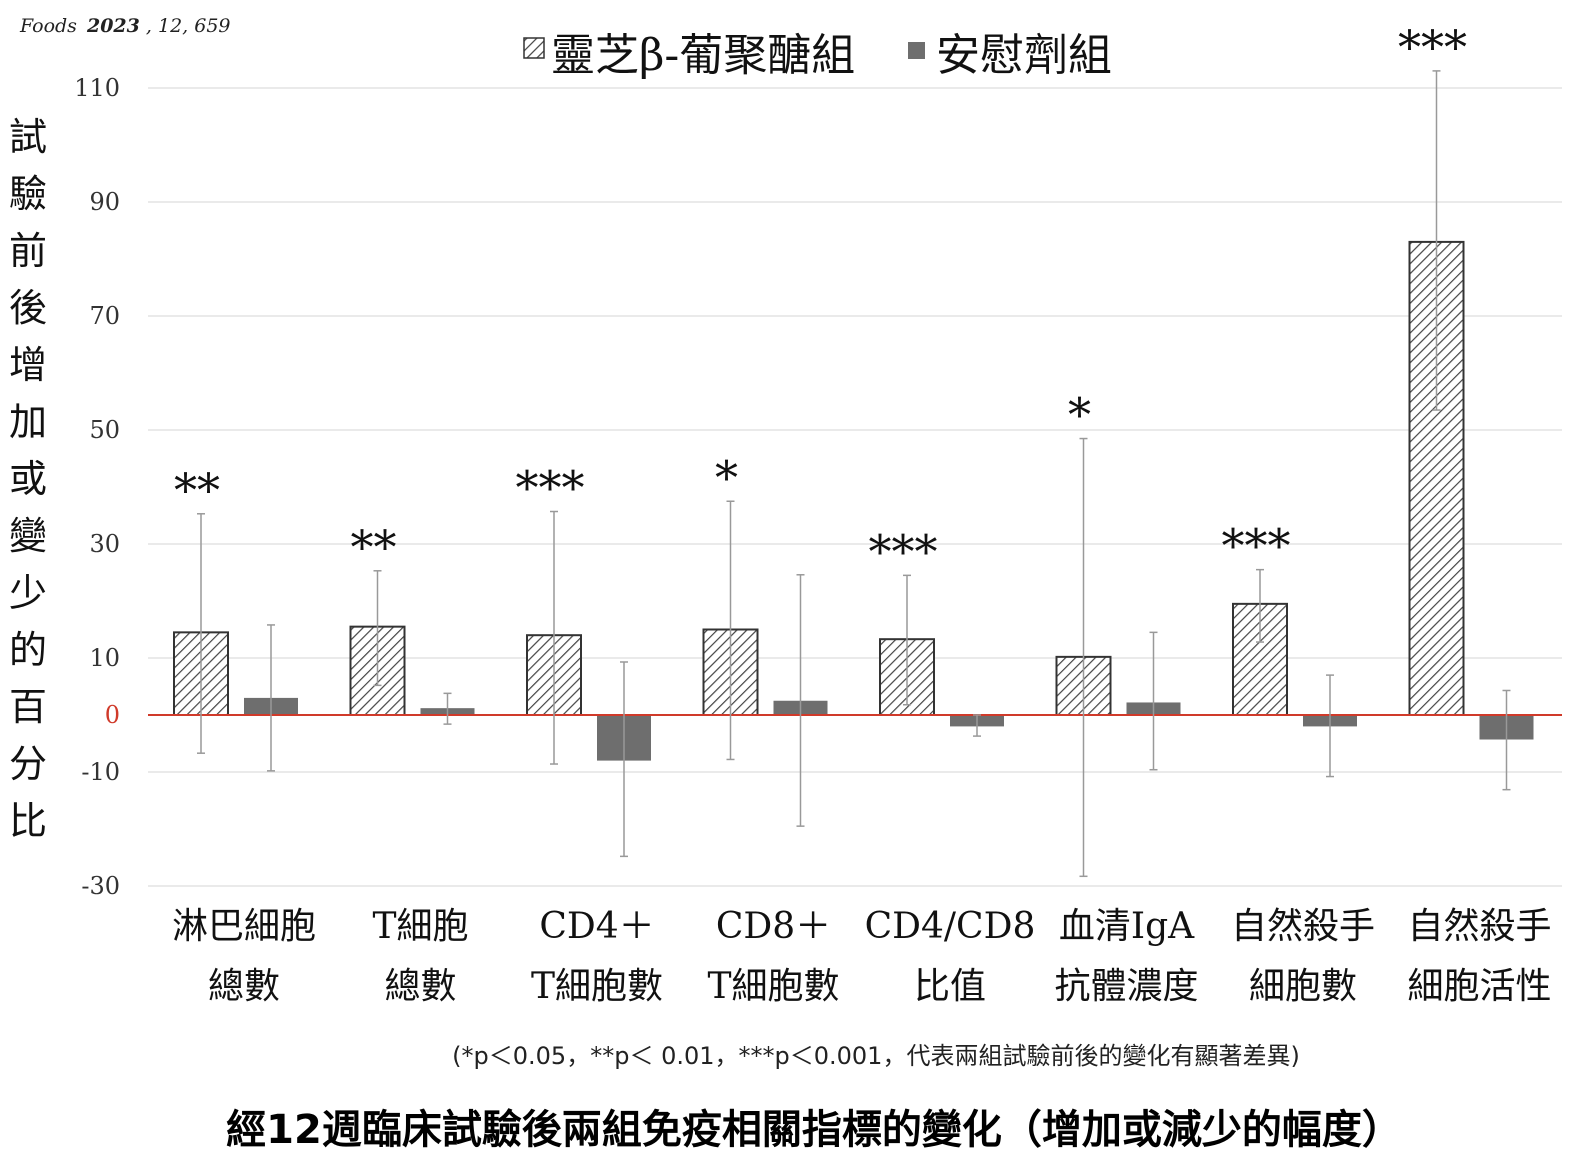  I want to click on category-label: T細胞, so click(420, 926).